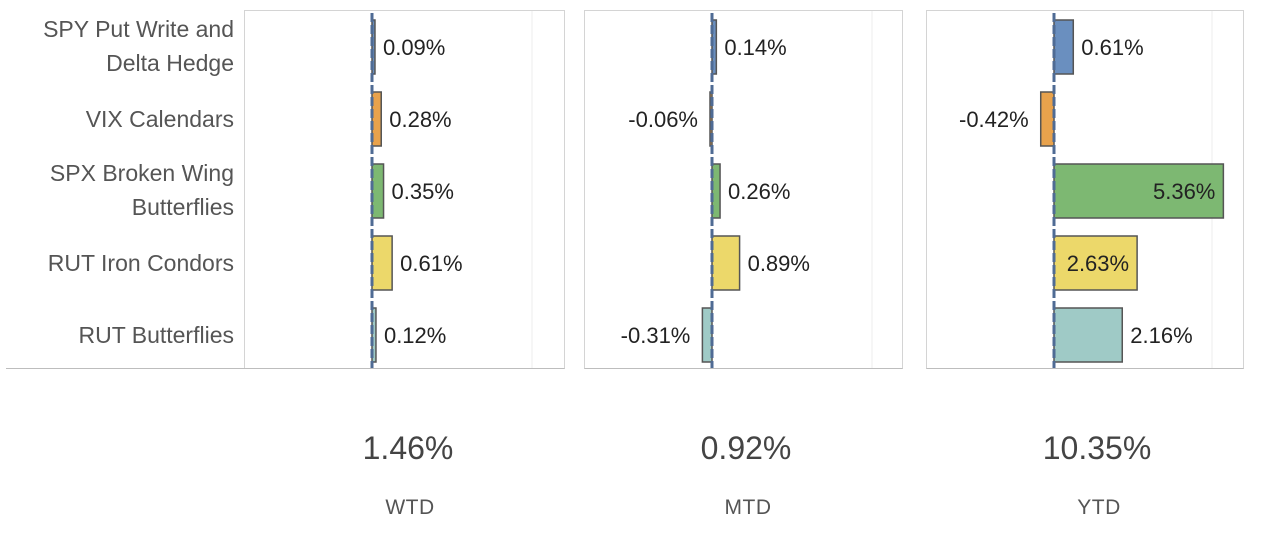  What do you see at coordinates (420, 119) in the screenshot?
I see `value-label-wtd-vix: 0.28%` at bounding box center [420, 119].